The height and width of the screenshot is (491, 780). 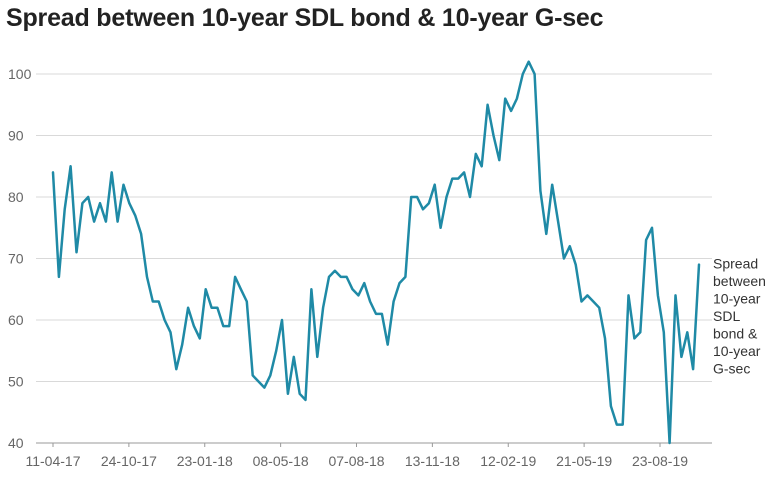 What do you see at coordinates (735, 334) in the screenshot?
I see `series-label-line: bond &` at bounding box center [735, 334].